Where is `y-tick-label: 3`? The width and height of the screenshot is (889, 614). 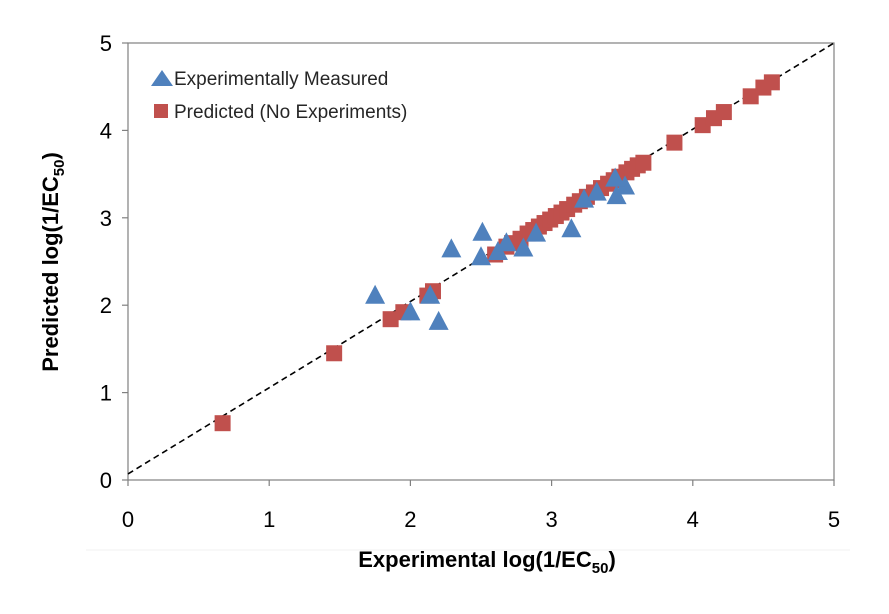
y-tick-label: 3 is located at coordinates (106, 218).